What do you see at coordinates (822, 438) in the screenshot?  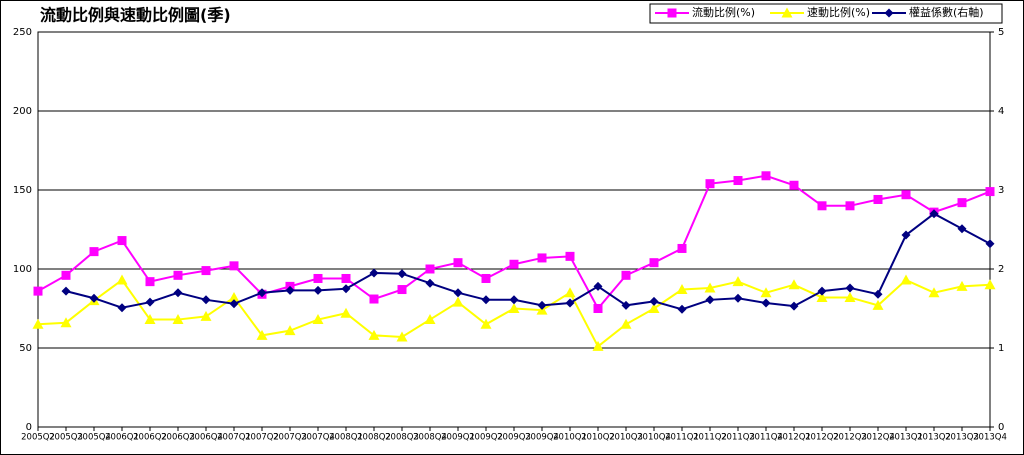 I see `x-tick-label: 2012Q2` at bounding box center [822, 438].